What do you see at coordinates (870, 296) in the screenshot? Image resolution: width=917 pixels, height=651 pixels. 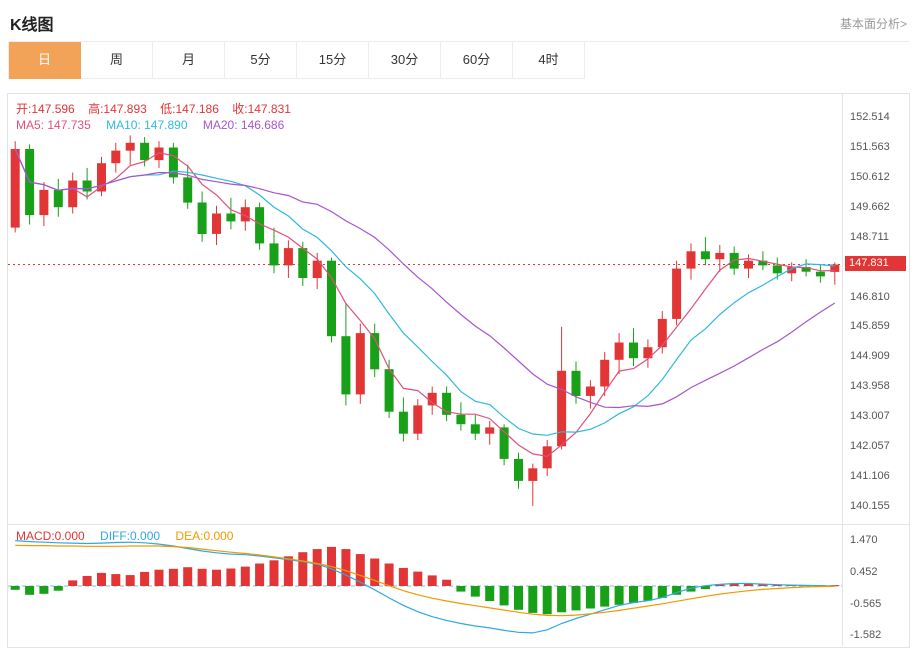 I see `y-axis-label: 146.810` at bounding box center [870, 296].